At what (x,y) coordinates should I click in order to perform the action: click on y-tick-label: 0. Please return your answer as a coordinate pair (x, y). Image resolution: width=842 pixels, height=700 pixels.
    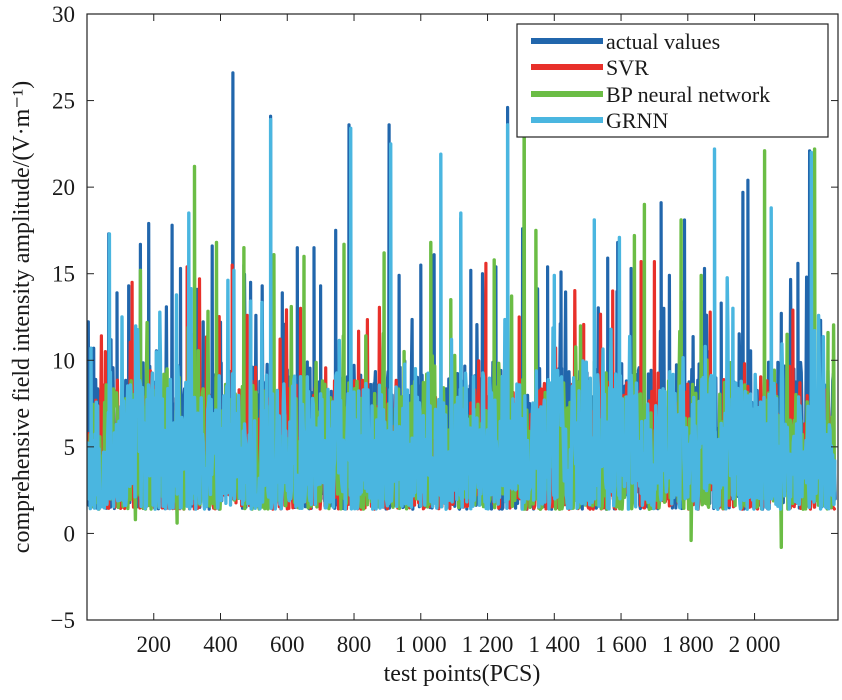
    Looking at the image, I should click on (70, 533).